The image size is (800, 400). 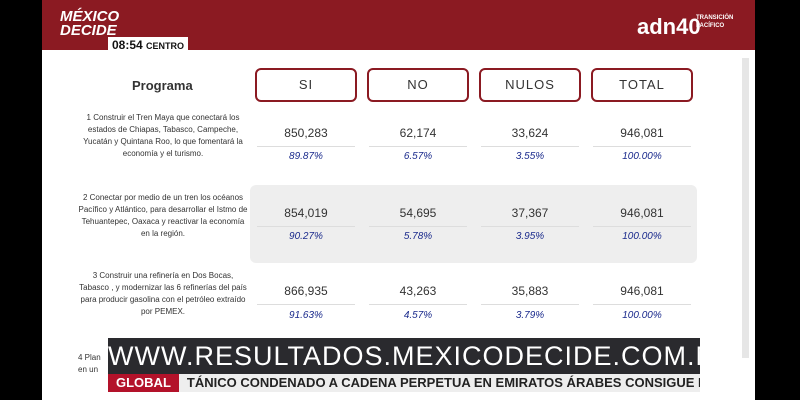 What do you see at coordinates (530, 236) in the screenshot?
I see `vote-percent: 3.95%` at bounding box center [530, 236].